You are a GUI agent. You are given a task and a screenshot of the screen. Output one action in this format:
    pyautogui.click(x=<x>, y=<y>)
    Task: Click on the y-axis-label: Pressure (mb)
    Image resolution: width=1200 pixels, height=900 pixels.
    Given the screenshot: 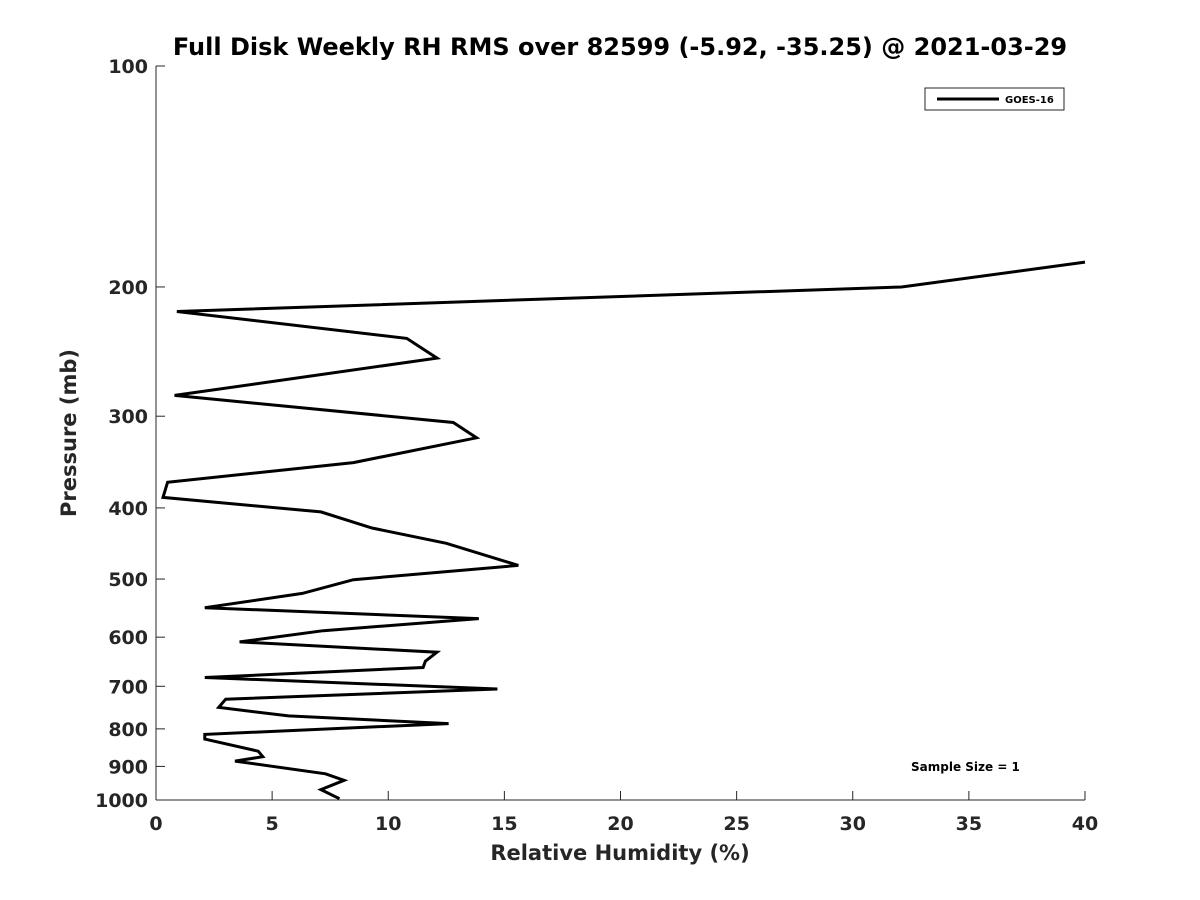 What is the action you would take?
    pyautogui.click(x=69, y=433)
    